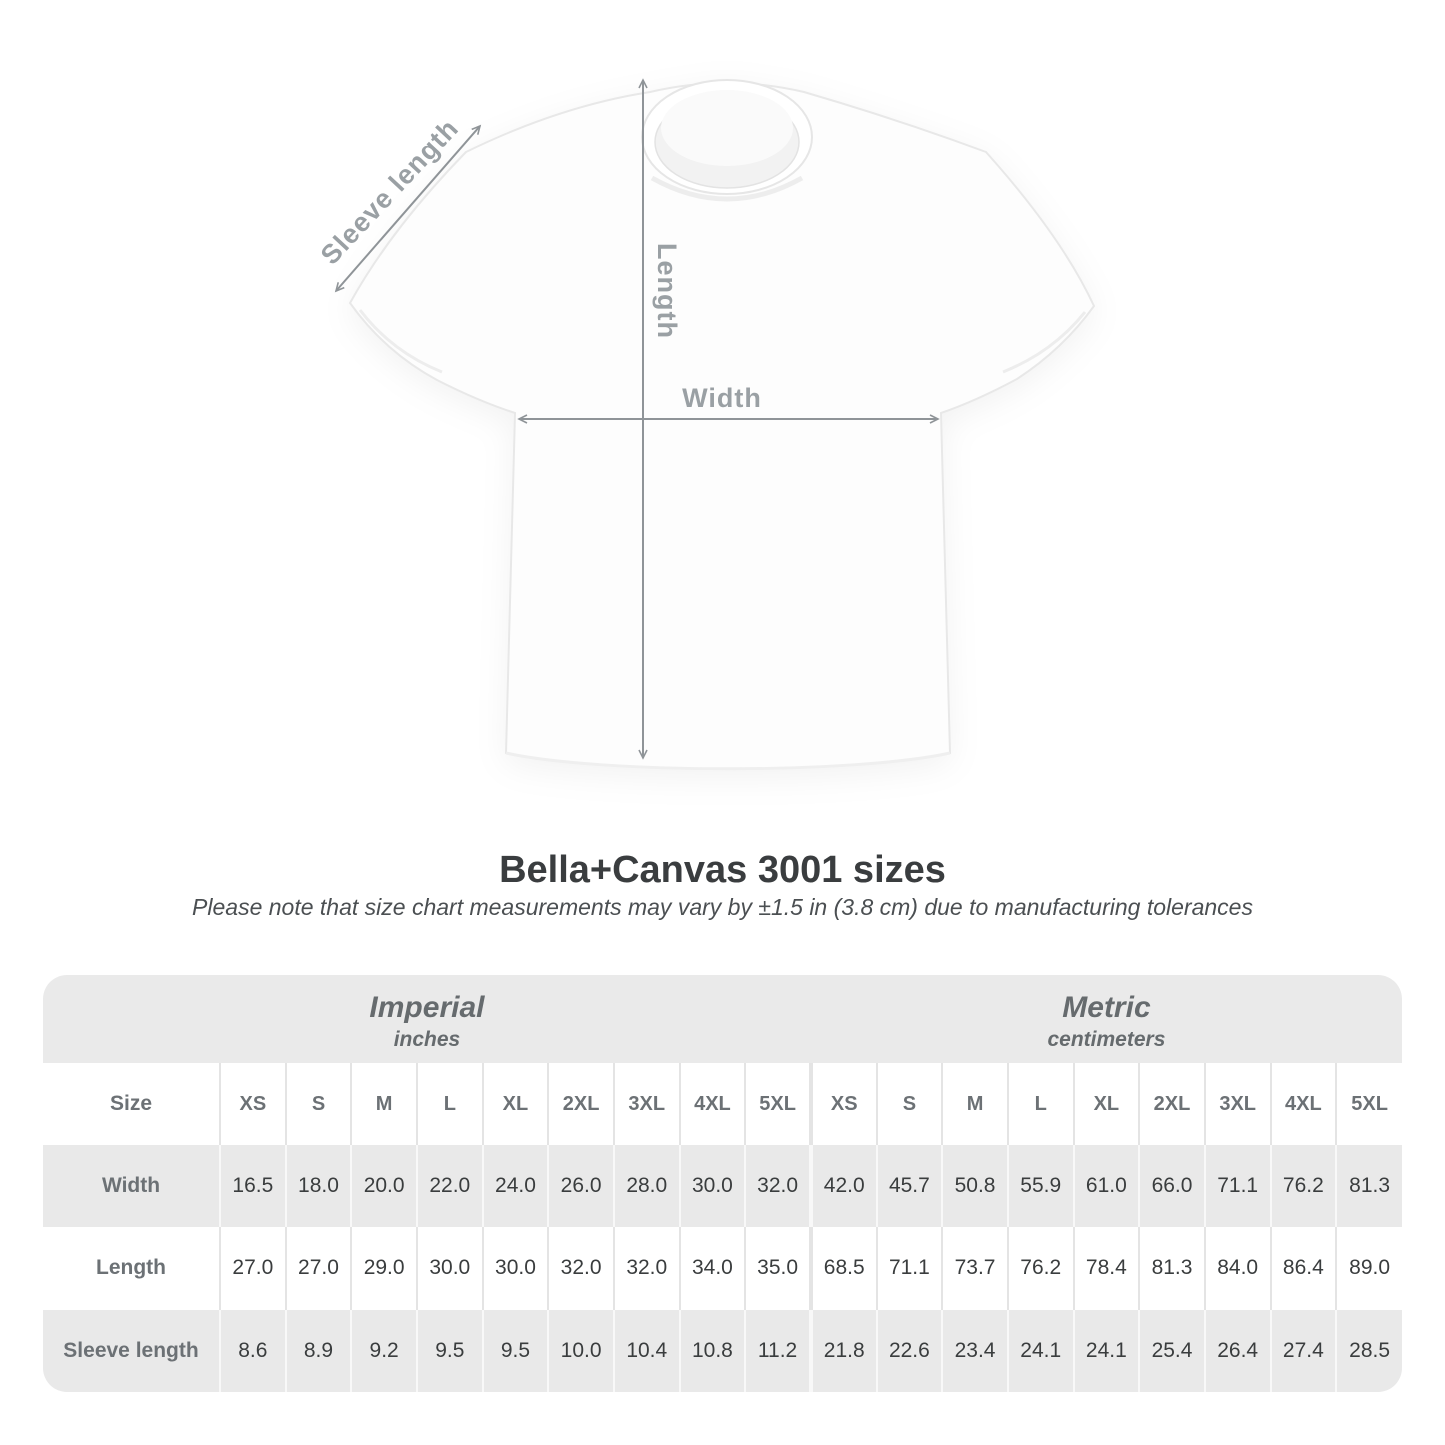 The image size is (1445, 1445). What do you see at coordinates (646, 1104) in the screenshot?
I see `size-col-header-imperial-3xl: 3XL` at bounding box center [646, 1104].